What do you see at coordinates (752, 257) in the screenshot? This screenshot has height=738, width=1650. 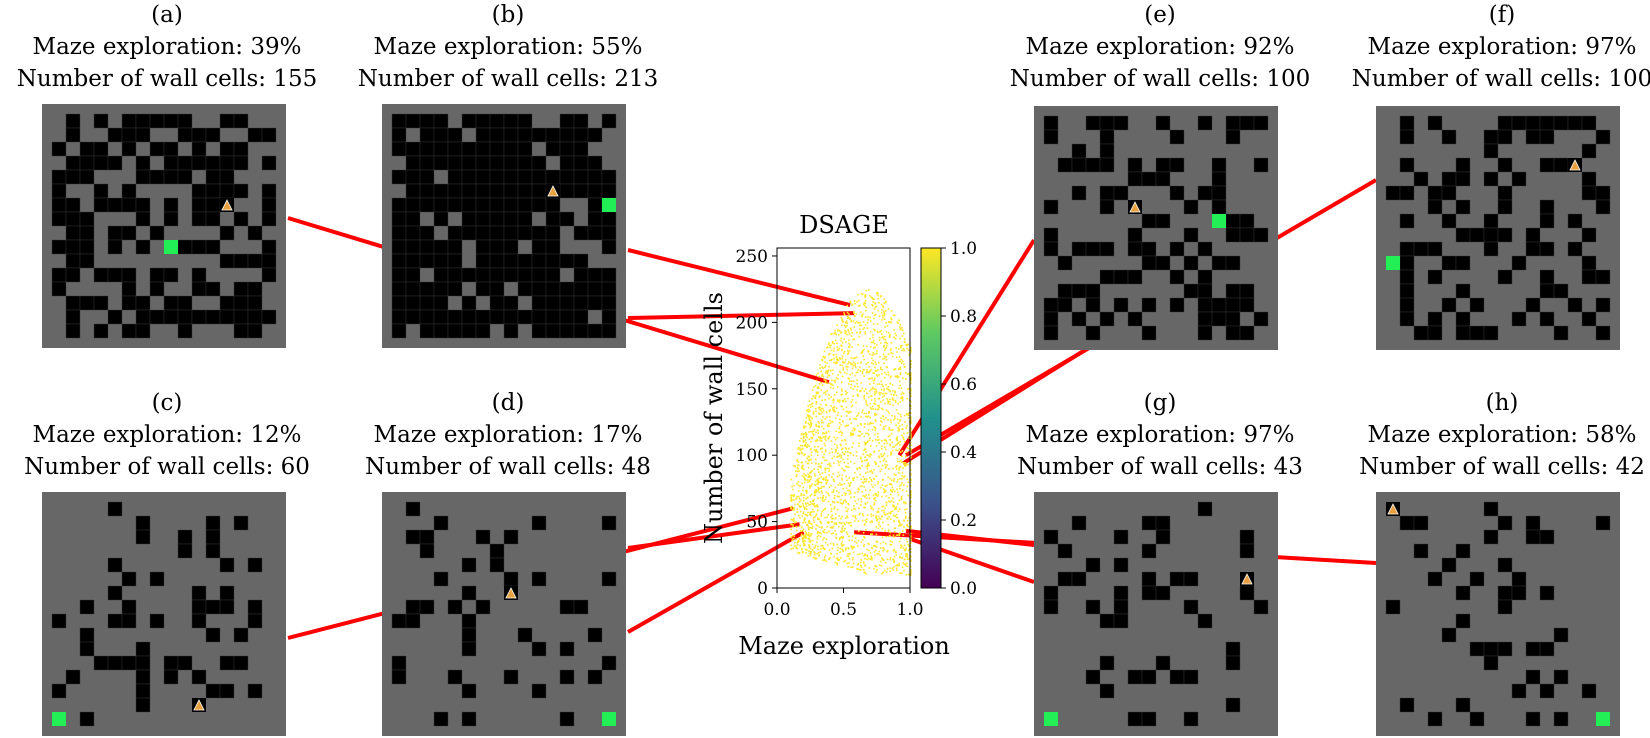 I see `y-tick-label: 250` at bounding box center [752, 257].